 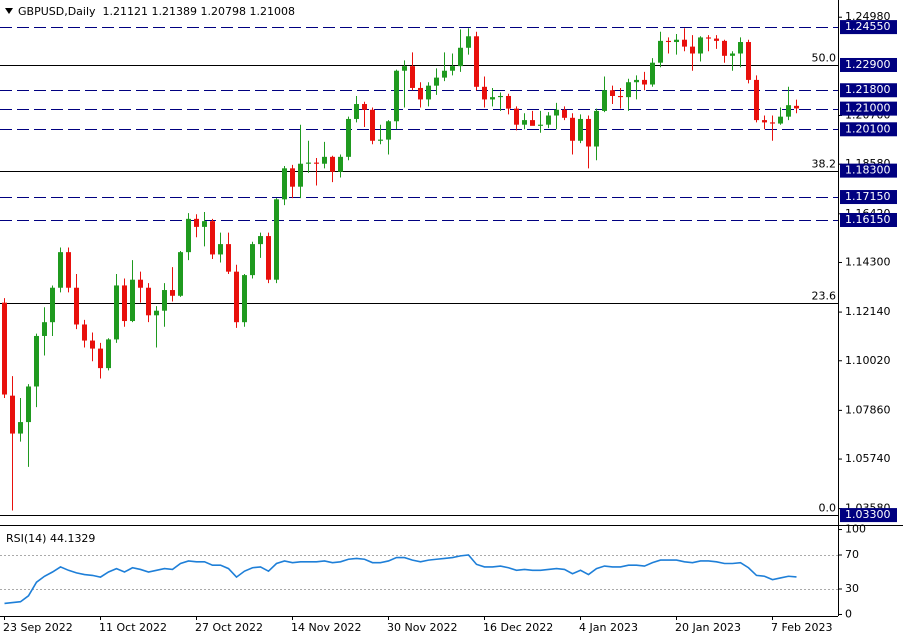 I want to click on level-label: 1.22900, so click(x=868, y=64).